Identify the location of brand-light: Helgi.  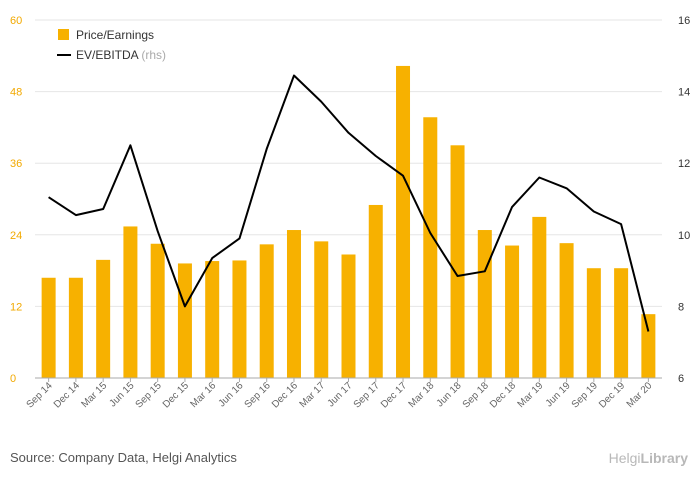
(624, 458).